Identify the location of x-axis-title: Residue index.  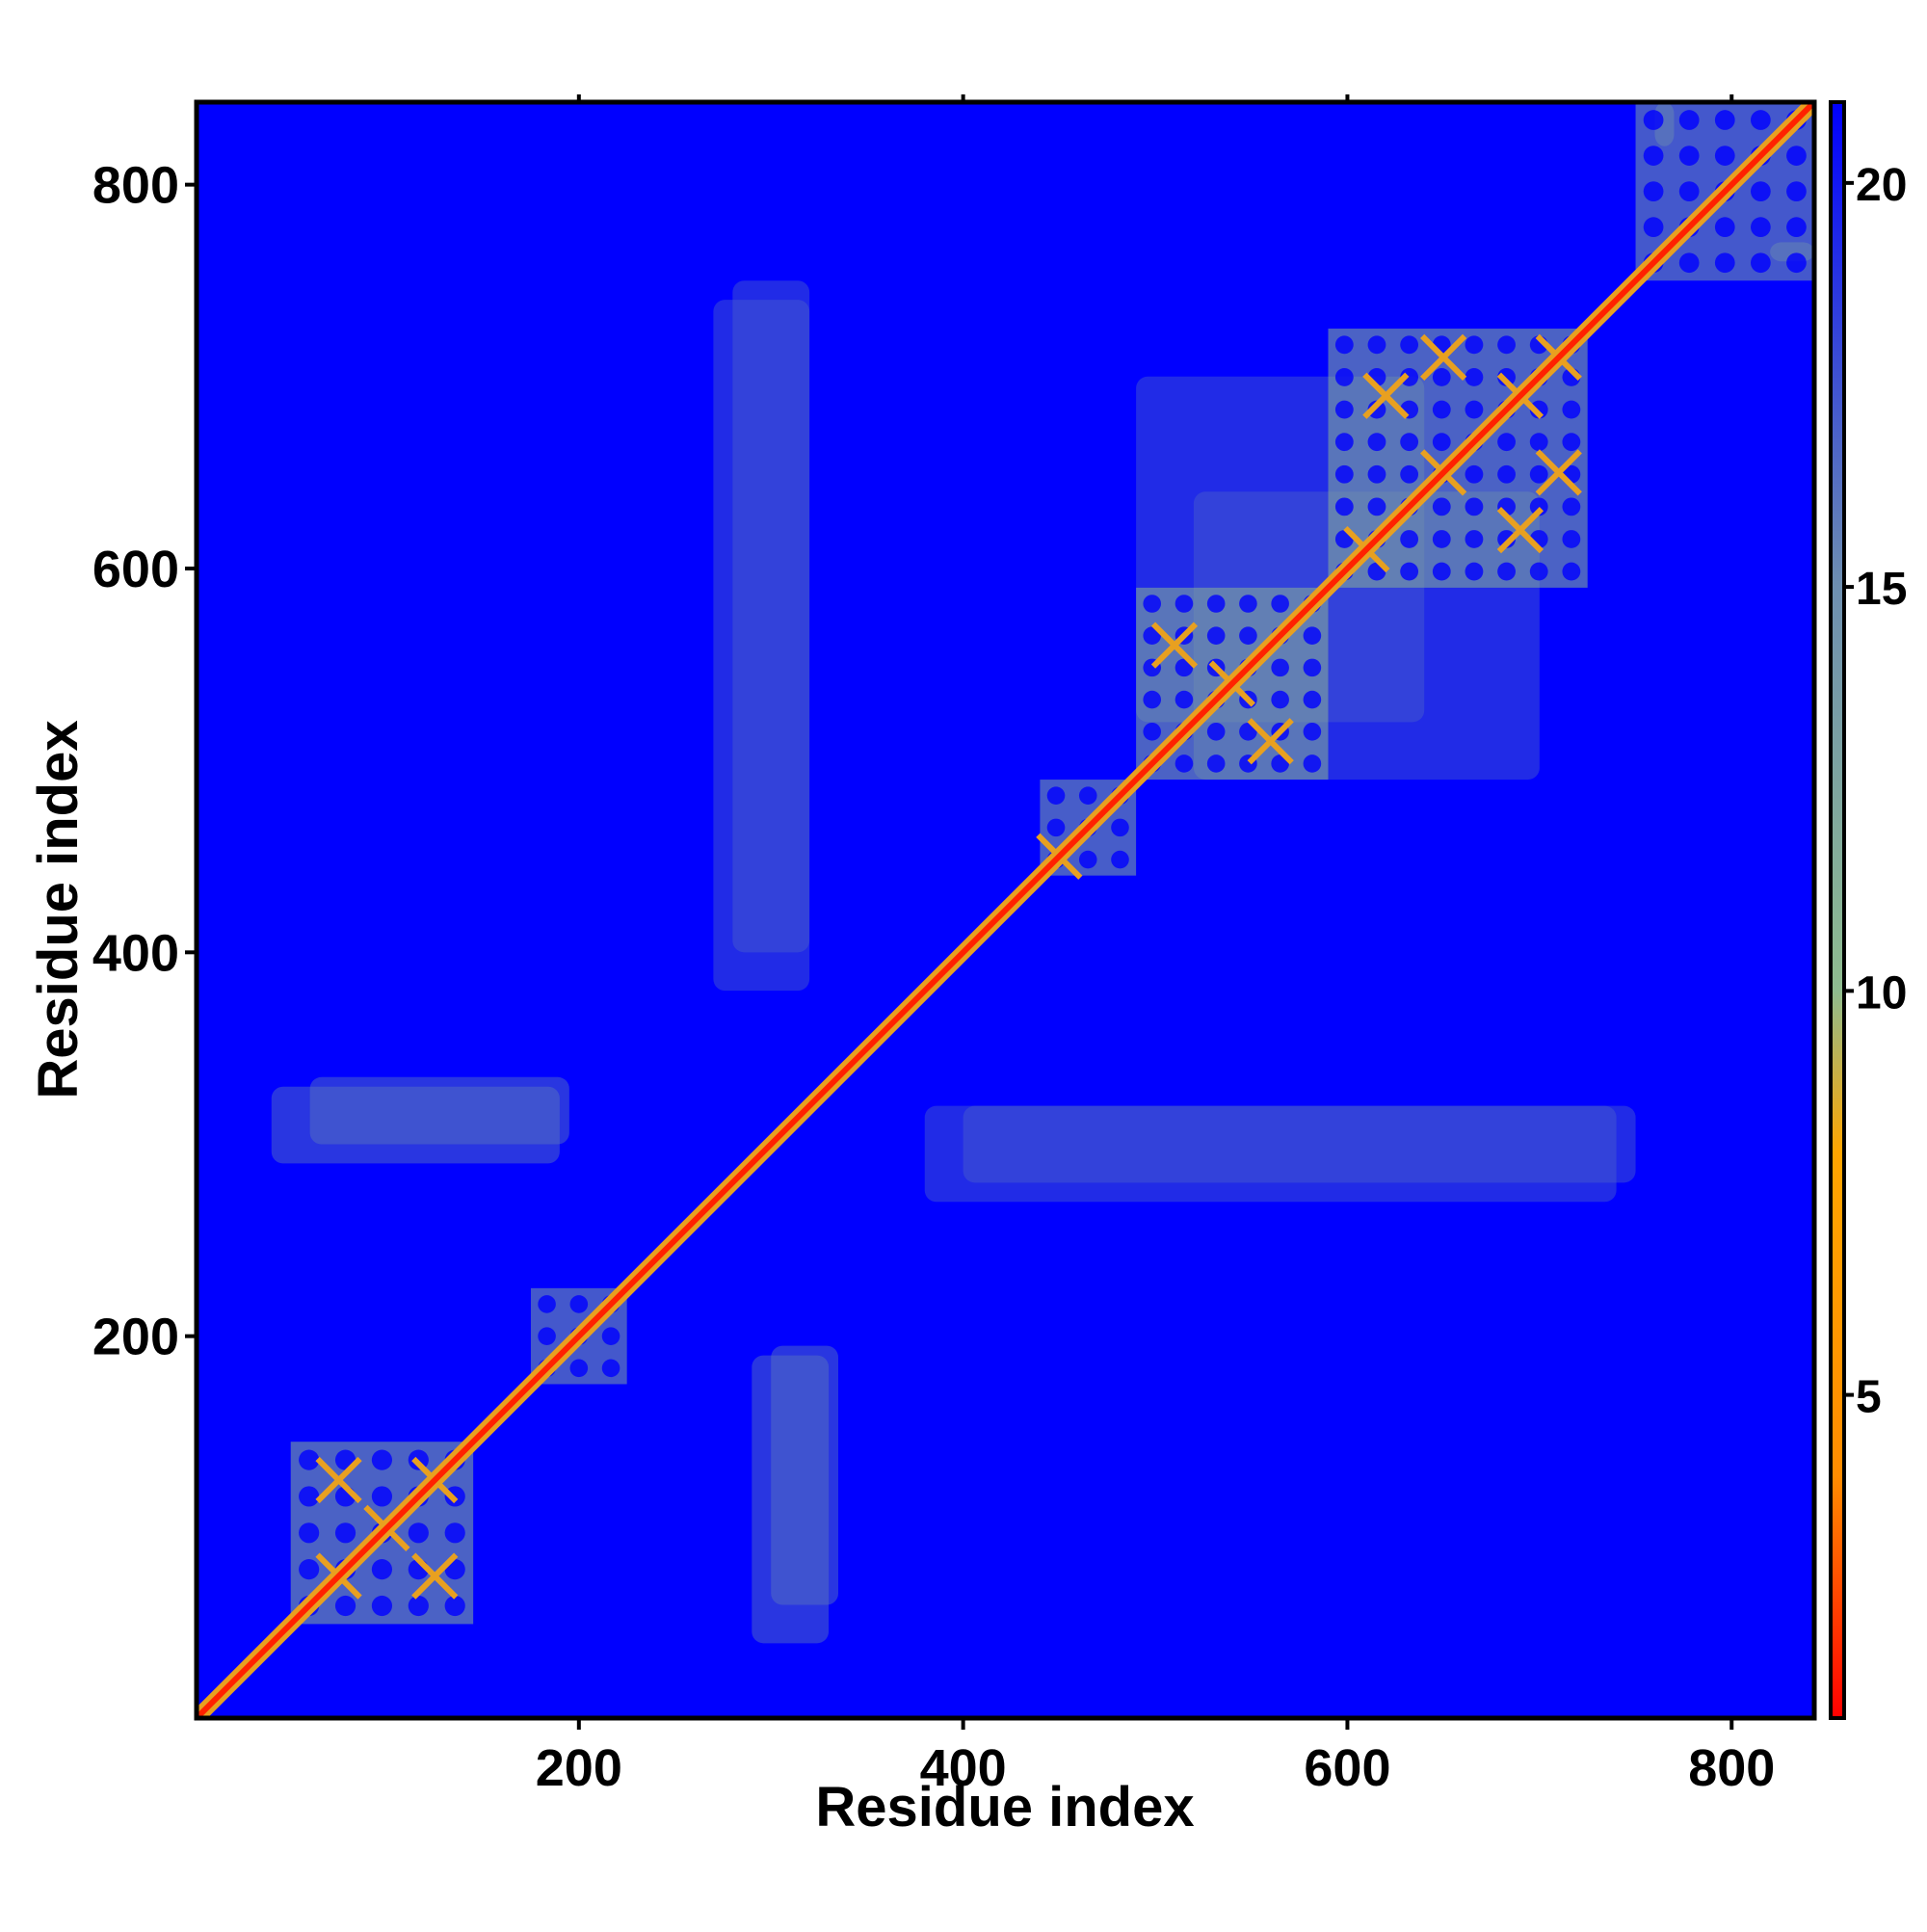
(1005, 1807).